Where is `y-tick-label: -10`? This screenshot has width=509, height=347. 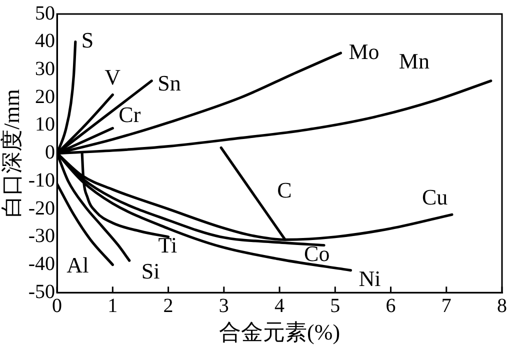
y-tick-label: -10 is located at coordinates (42, 180).